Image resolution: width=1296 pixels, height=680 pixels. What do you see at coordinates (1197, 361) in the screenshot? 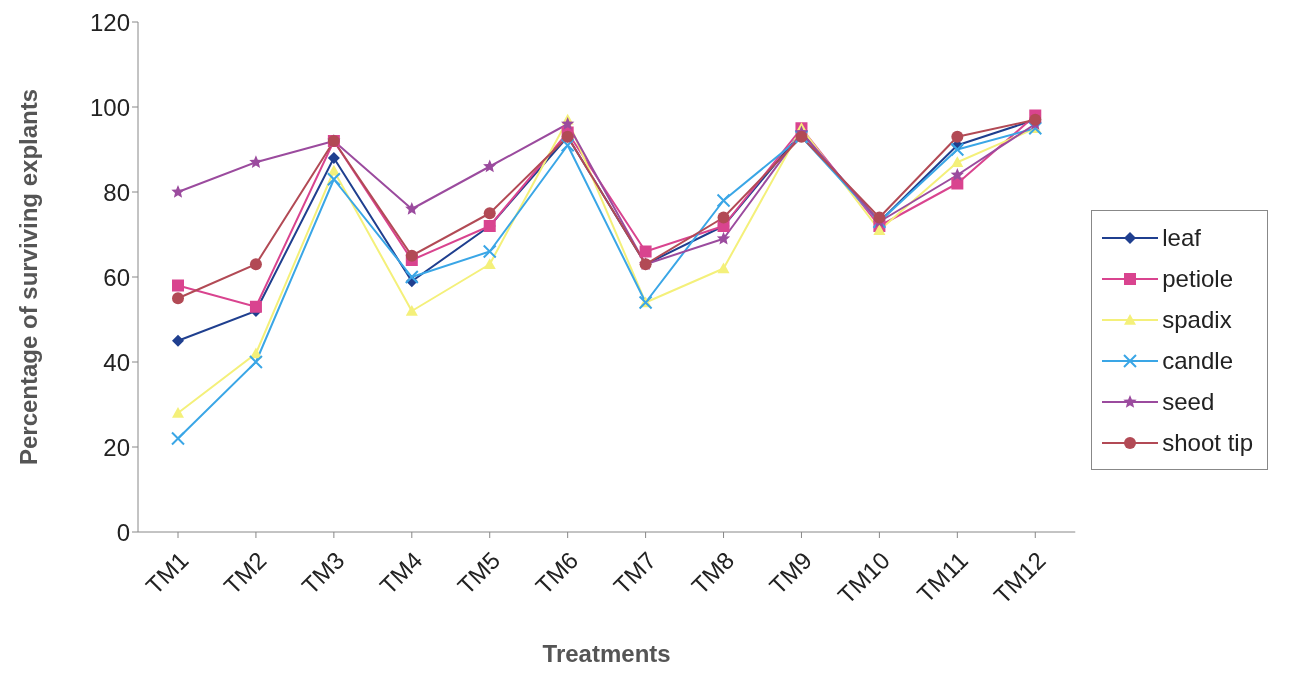
I see `legend-label: candle` at bounding box center [1197, 361].